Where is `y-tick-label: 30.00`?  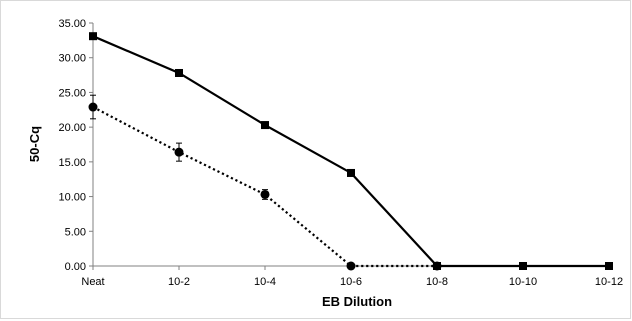
y-tick-label: 30.00 is located at coordinates (72, 59).